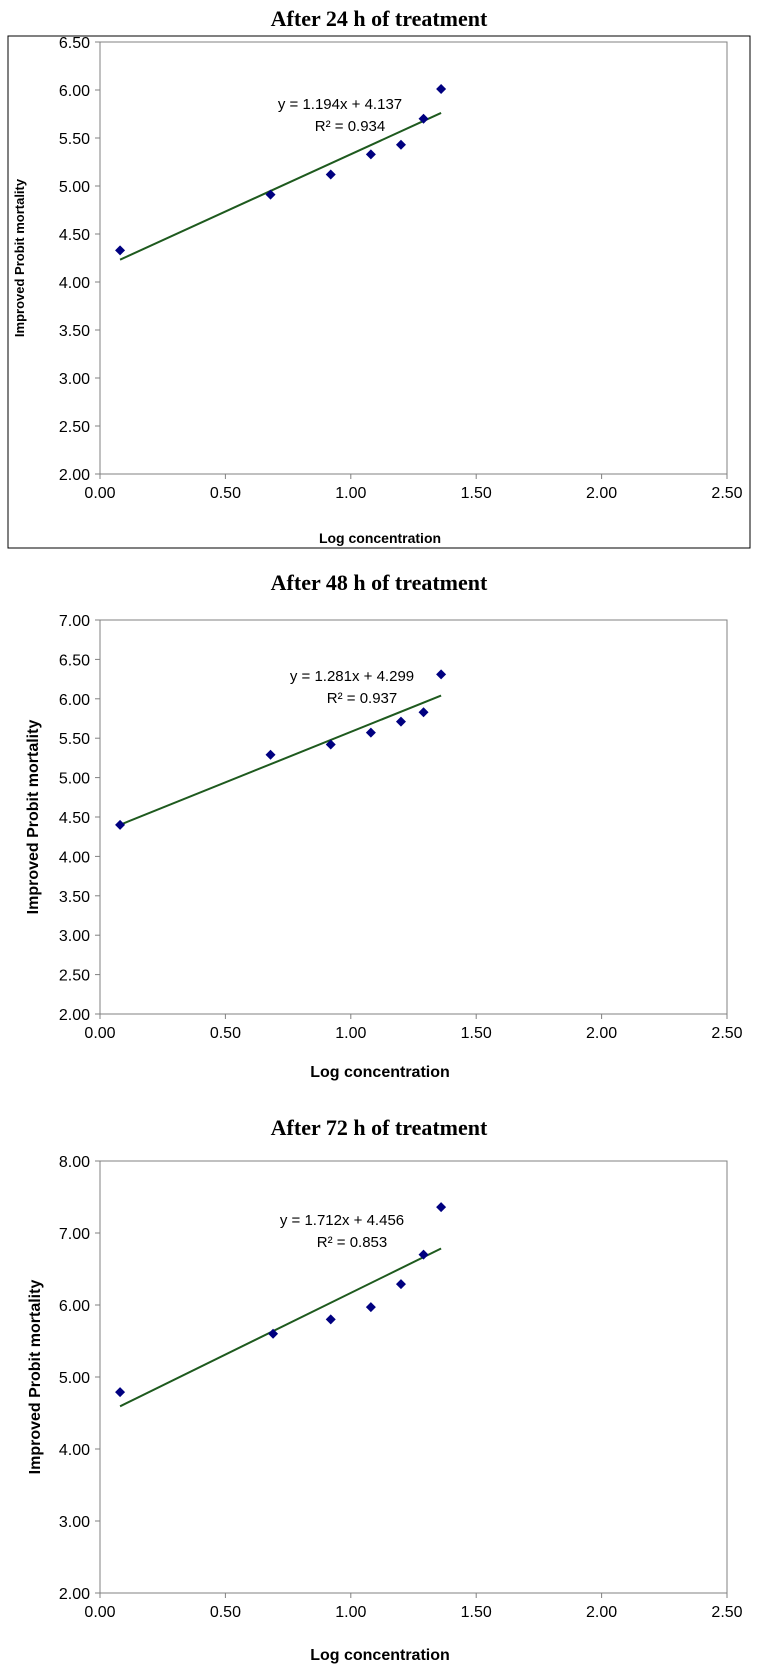  Describe the element at coordinates (352, 1242) in the screenshot. I see `chart-72h-r2: R² = 0.853` at that location.